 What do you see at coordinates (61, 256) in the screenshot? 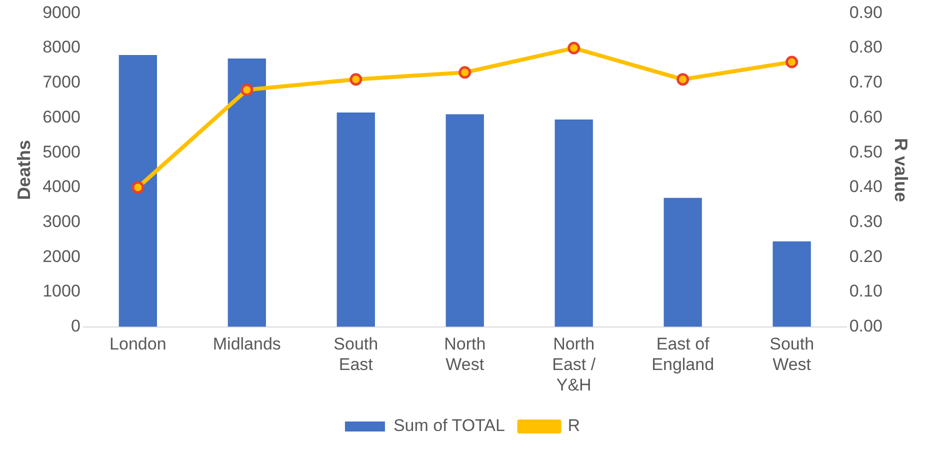
I see `y-tick-label: 2000` at bounding box center [61, 256].